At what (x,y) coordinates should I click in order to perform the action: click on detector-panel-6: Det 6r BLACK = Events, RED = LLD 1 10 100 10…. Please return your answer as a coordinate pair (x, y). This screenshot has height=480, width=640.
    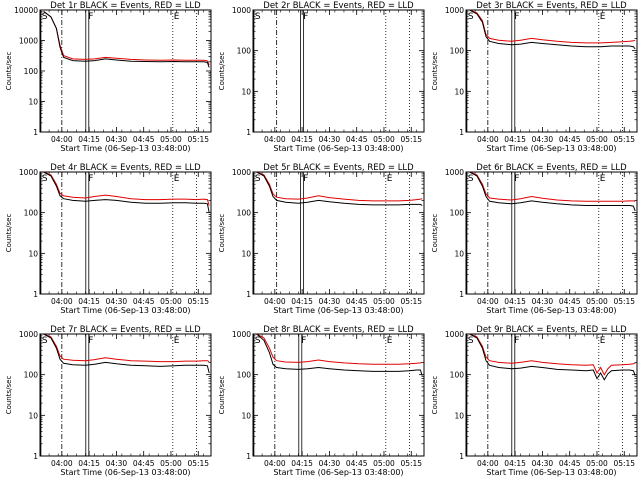
    Looking at the image, I should click on (534, 239).